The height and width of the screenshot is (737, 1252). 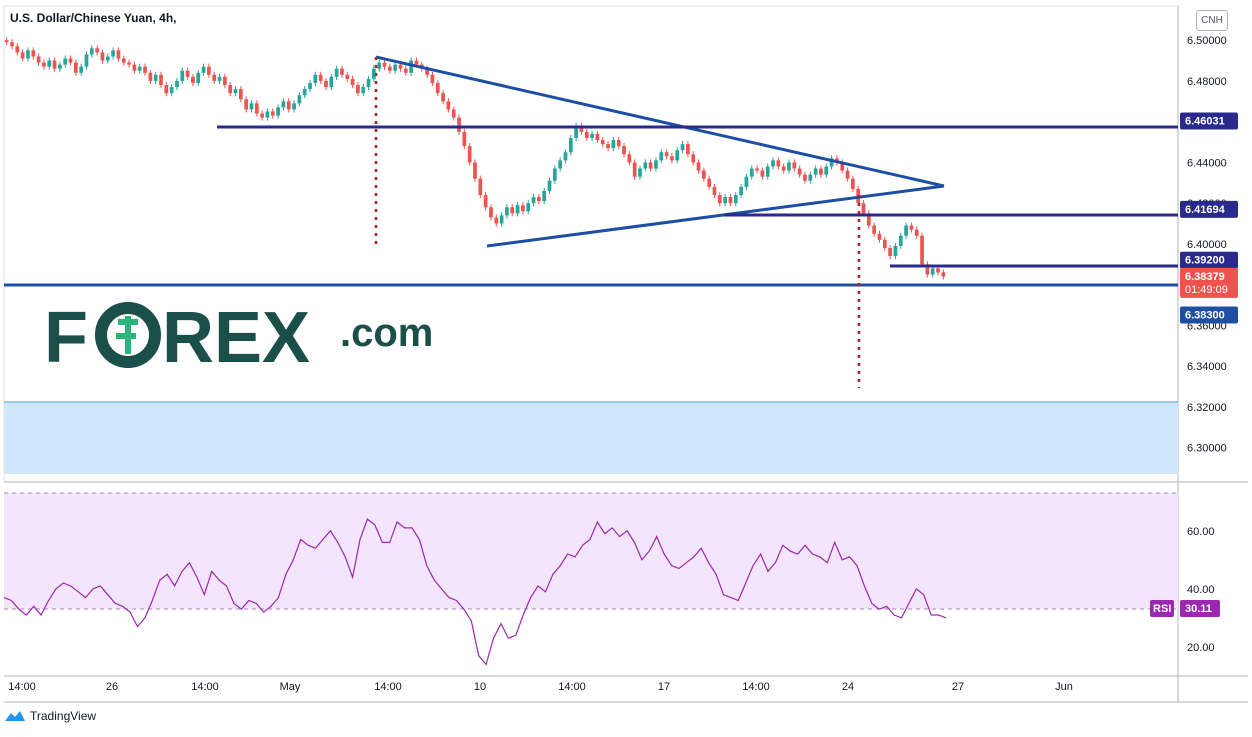 What do you see at coordinates (660, 121) in the screenshot?
I see `triangle-upper-trendline` at bounding box center [660, 121].